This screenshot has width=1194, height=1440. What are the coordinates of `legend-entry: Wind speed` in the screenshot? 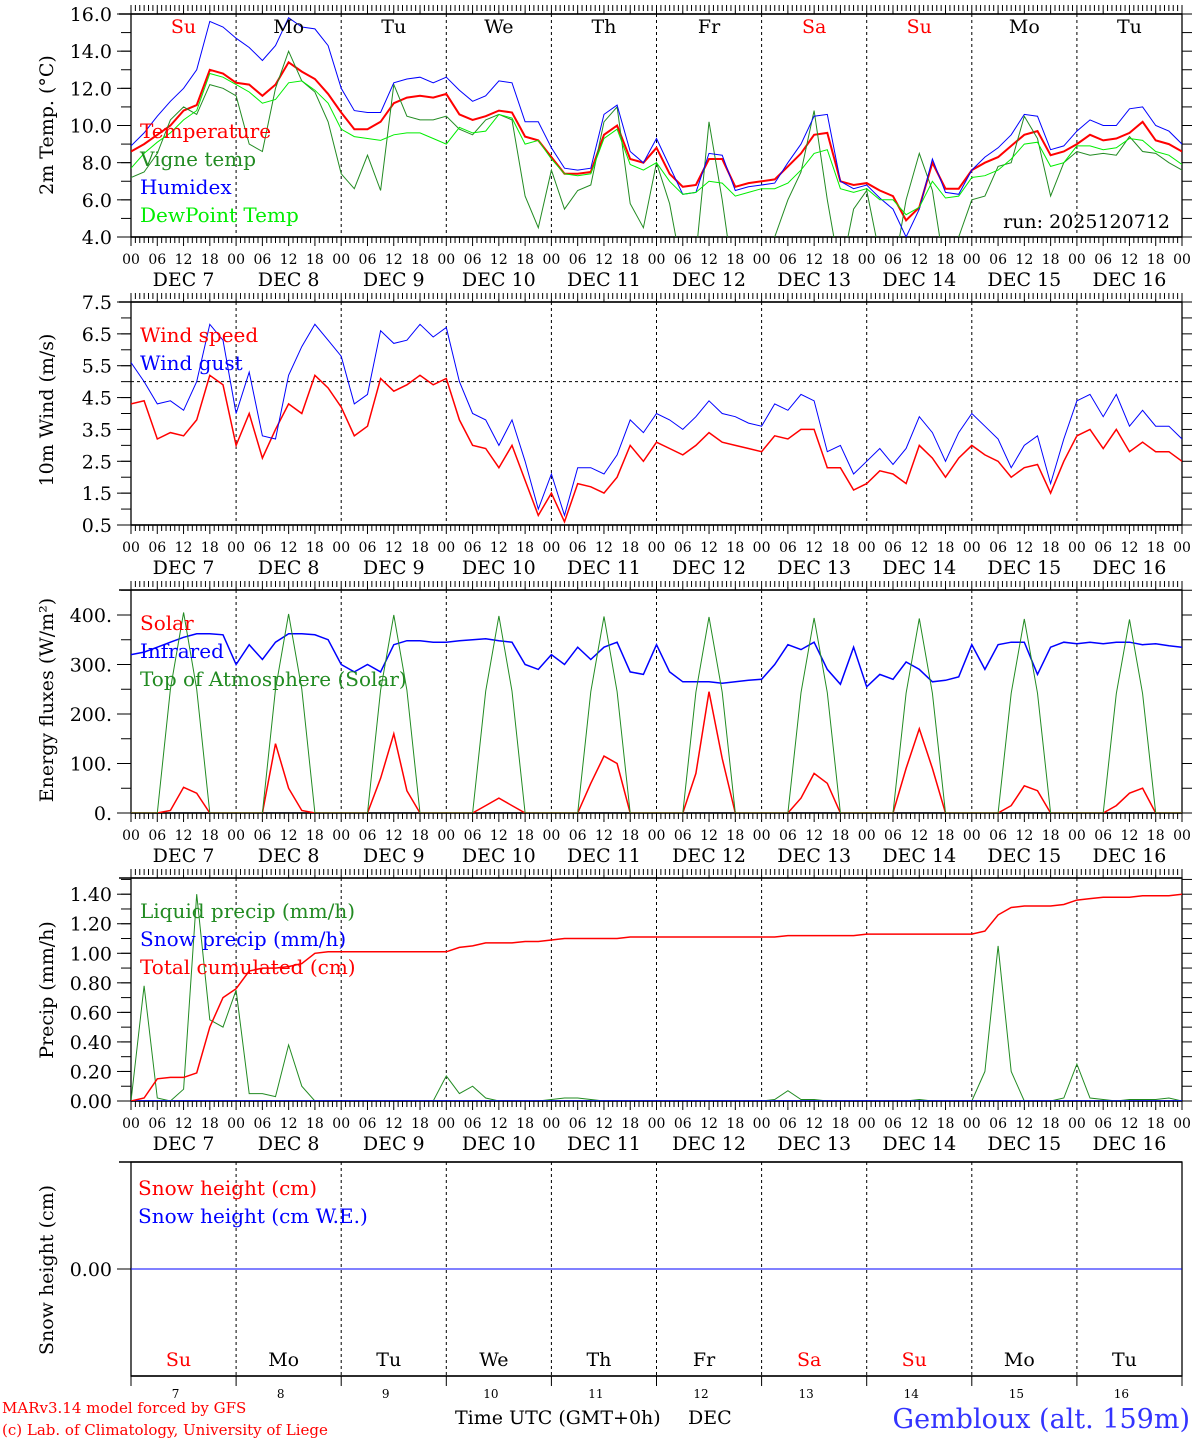 It's located at (199, 335).